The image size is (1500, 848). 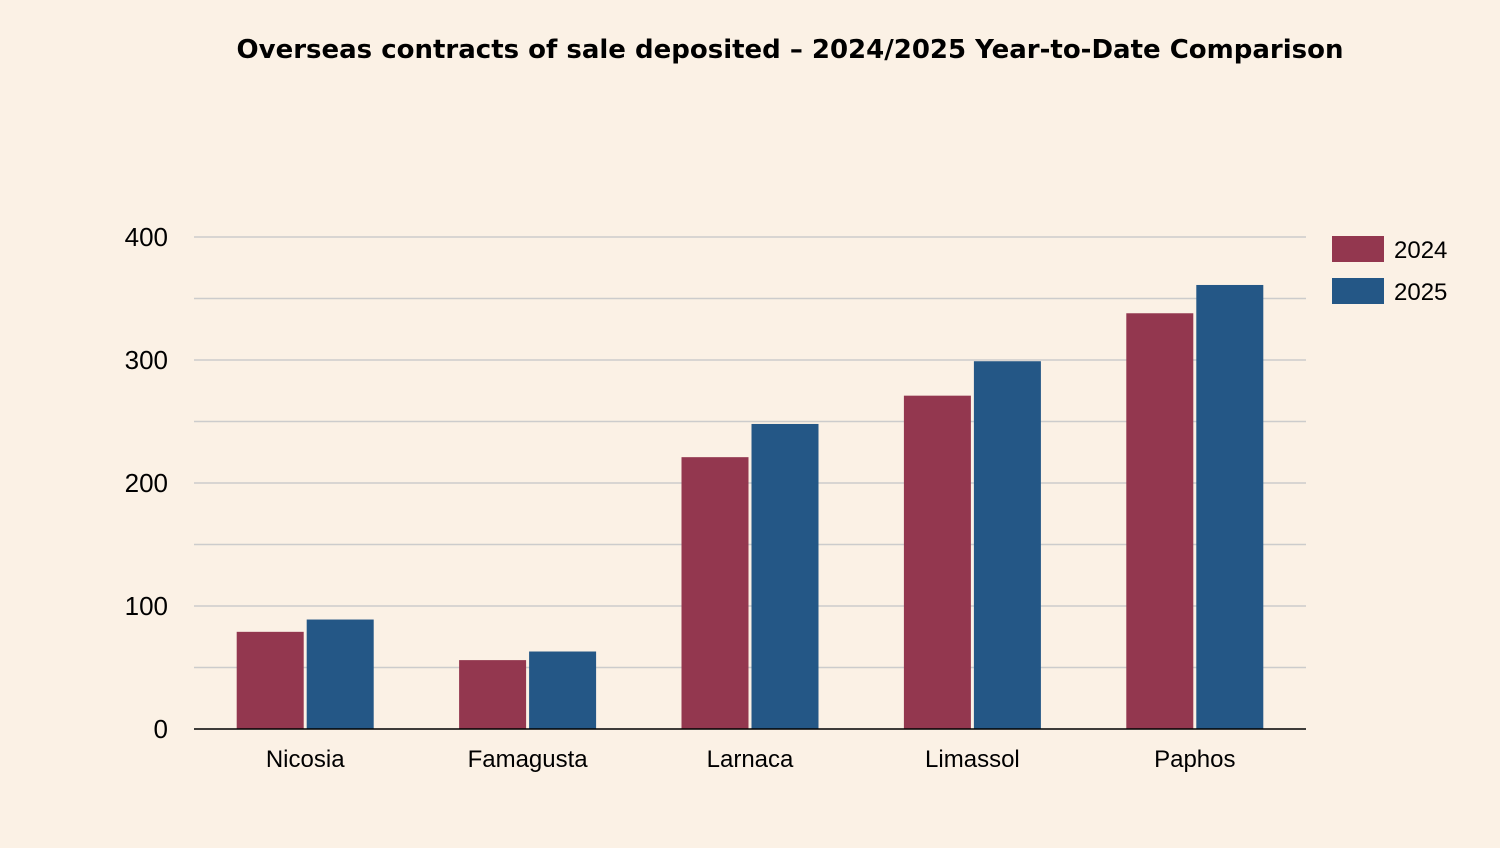 What do you see at coordinates (785, 576) in the screenshot?
I see `bar-2025-larnaca` at bounding box center [785, 576].